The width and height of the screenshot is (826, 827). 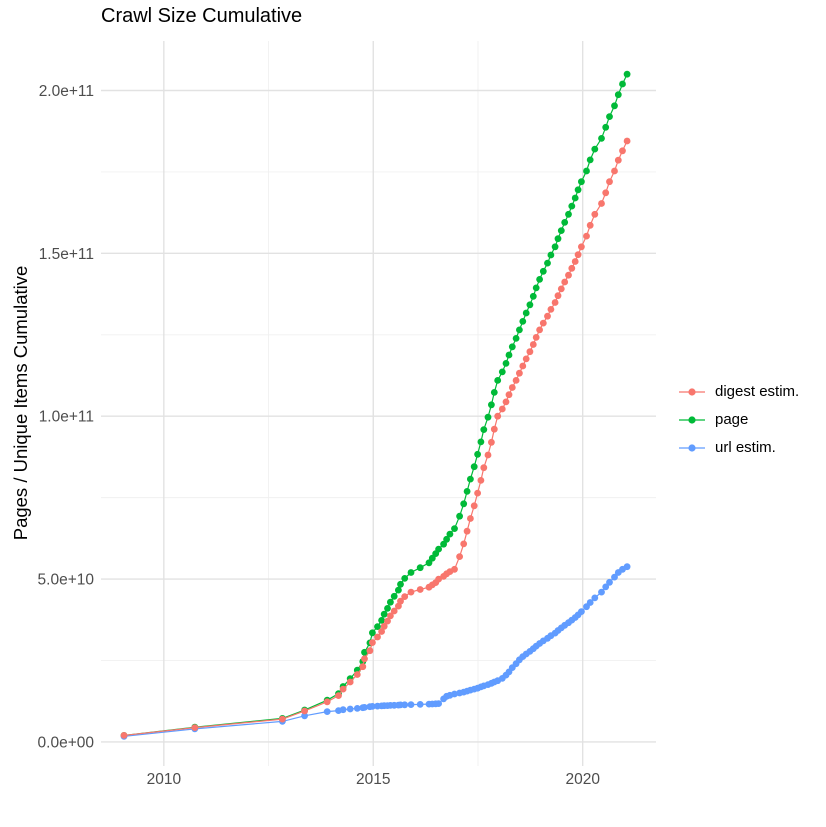 What do you see at coordinates (373, 779) in the screenshot?
I see `x-tick-label: 2015` at bounding box center [373, 779].